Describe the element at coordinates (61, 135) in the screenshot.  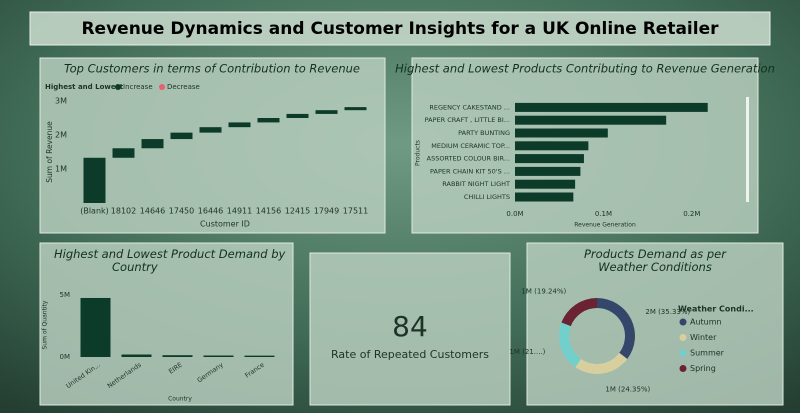
I see `y-tick-label: 2M` at that location.